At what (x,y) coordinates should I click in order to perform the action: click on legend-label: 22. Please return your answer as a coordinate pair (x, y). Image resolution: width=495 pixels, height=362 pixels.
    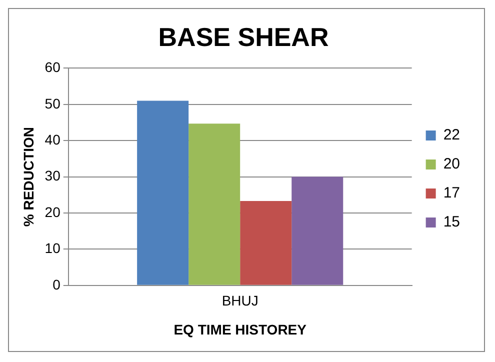
    Looking at the image, I should click on (451, 135).